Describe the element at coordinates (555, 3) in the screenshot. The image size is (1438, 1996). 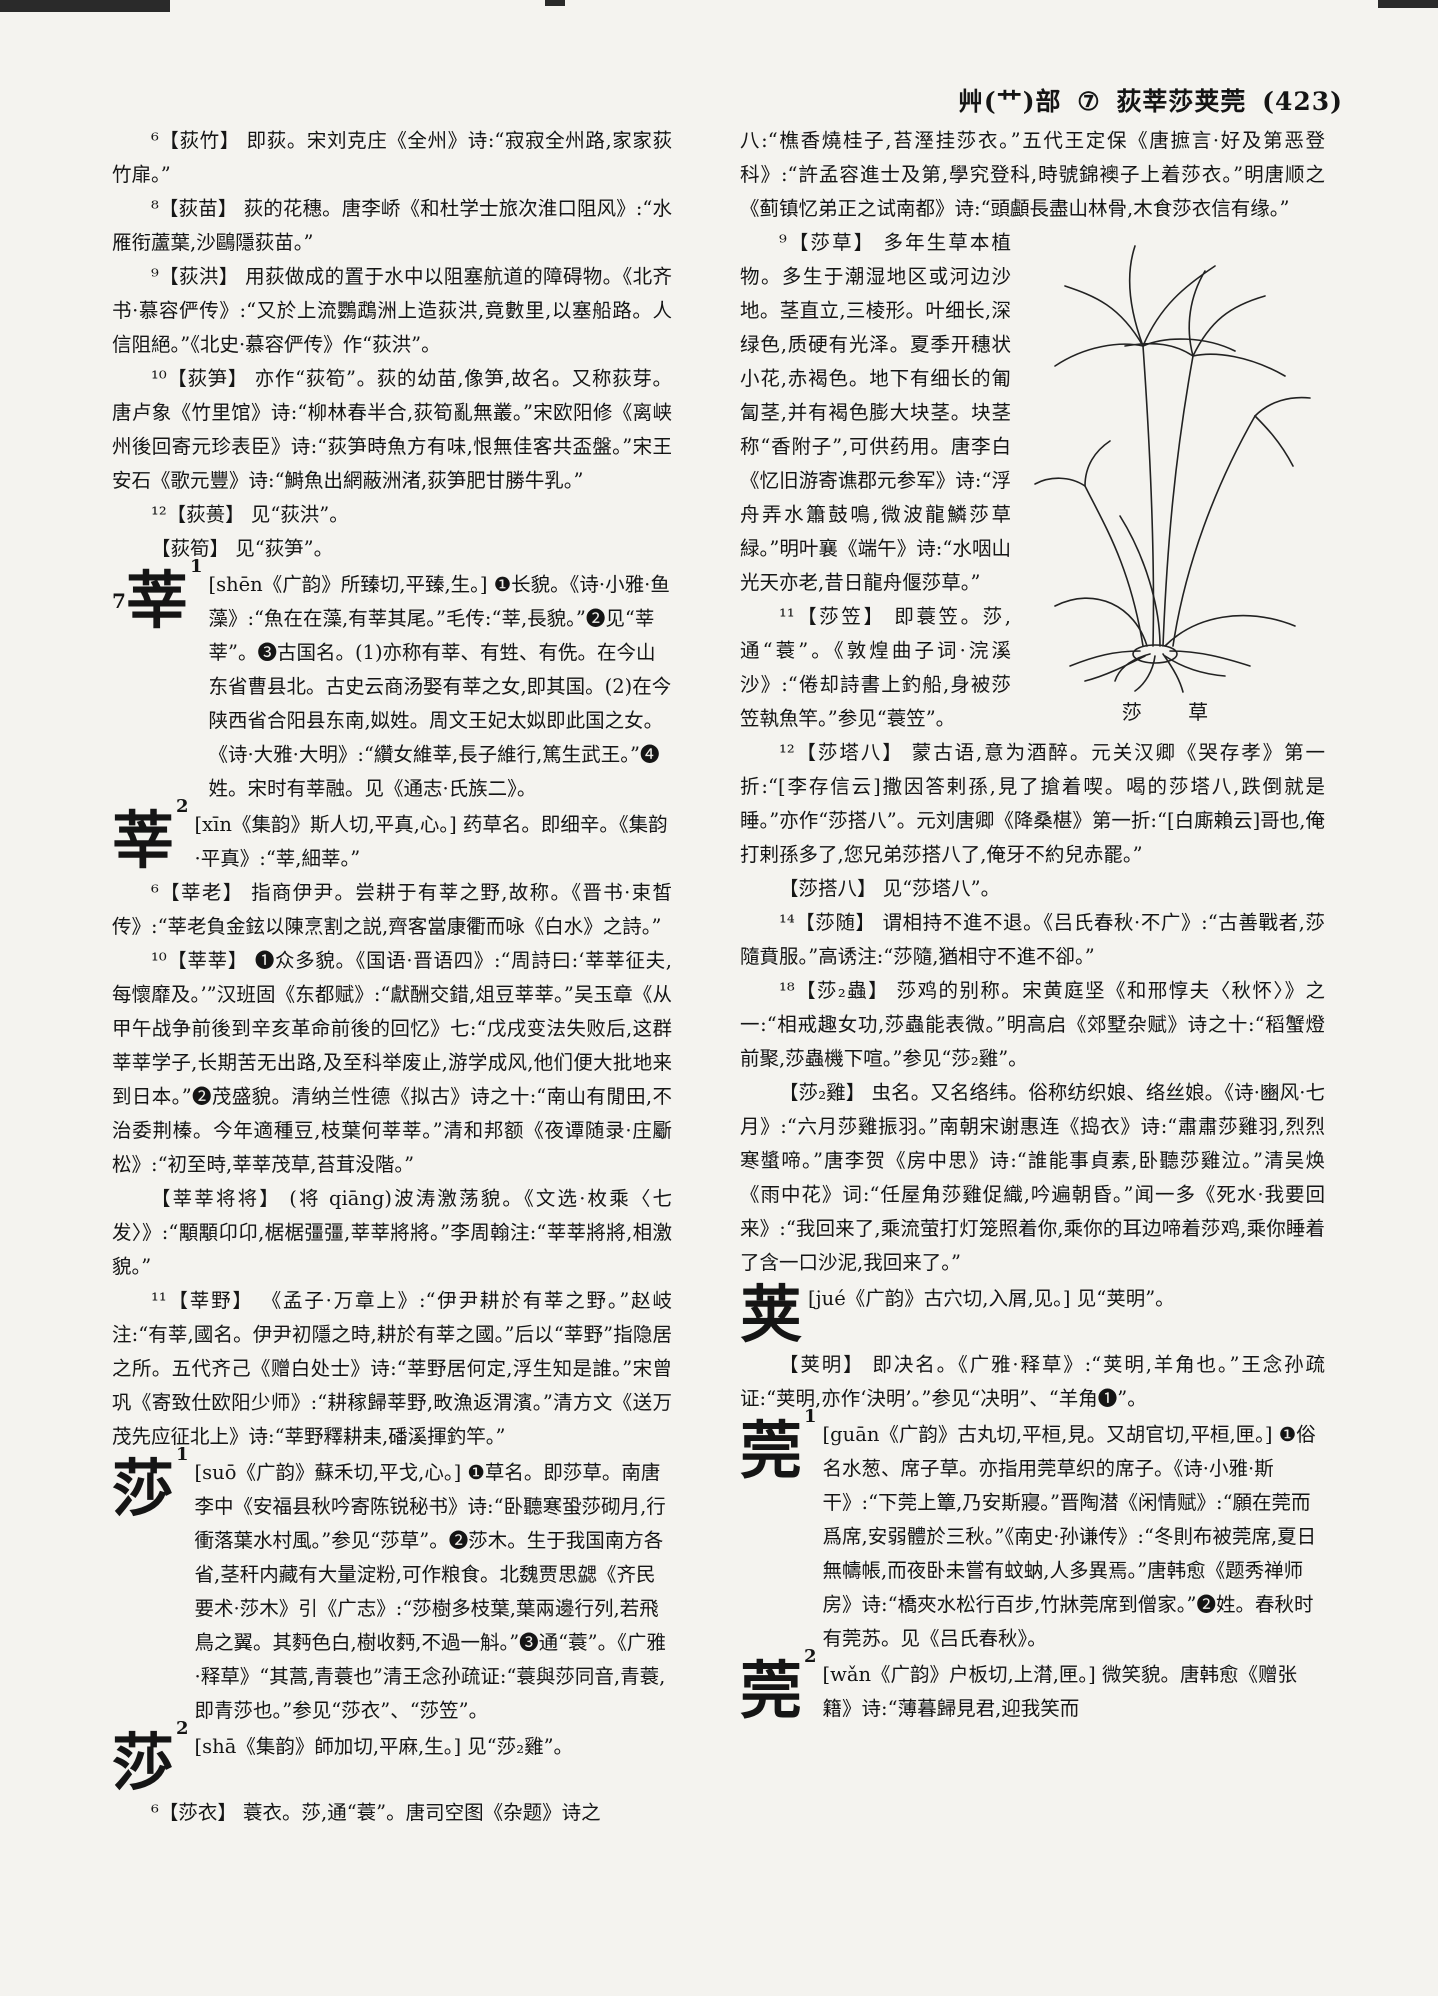
I see `scan-edge-mid` at that location.